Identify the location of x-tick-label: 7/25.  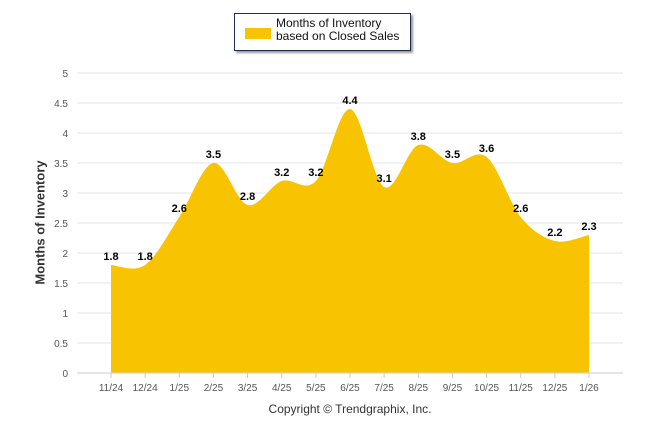
(384, 388).